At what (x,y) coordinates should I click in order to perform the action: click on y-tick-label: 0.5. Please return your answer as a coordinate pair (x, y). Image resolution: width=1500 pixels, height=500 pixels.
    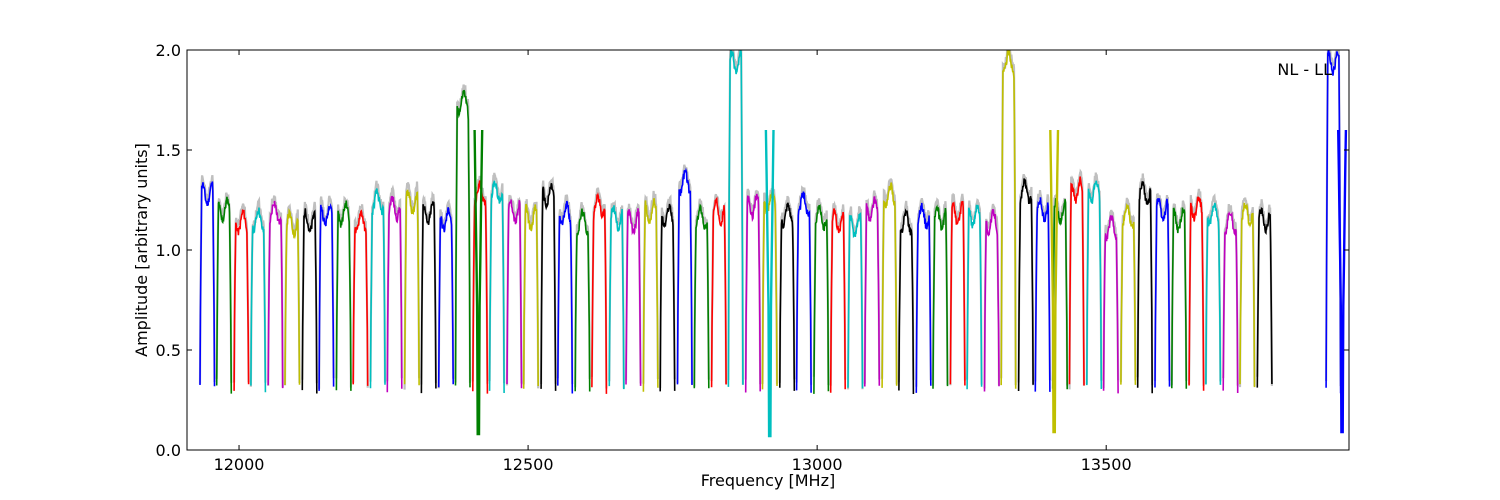
    Looking at the image, I should click on (168, 350).